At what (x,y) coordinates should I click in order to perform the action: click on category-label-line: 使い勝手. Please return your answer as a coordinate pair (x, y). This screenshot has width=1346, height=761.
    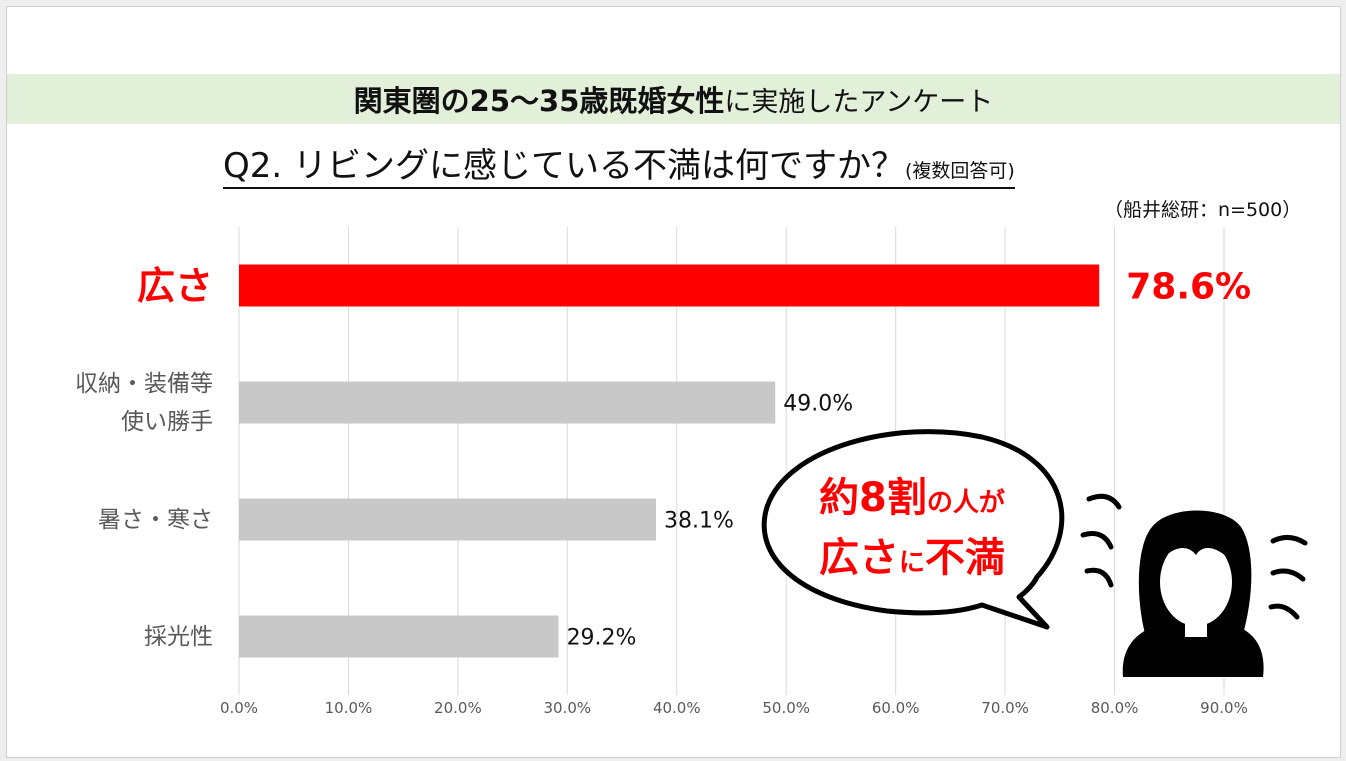
    Looking at the image, I should click on (167, 421).